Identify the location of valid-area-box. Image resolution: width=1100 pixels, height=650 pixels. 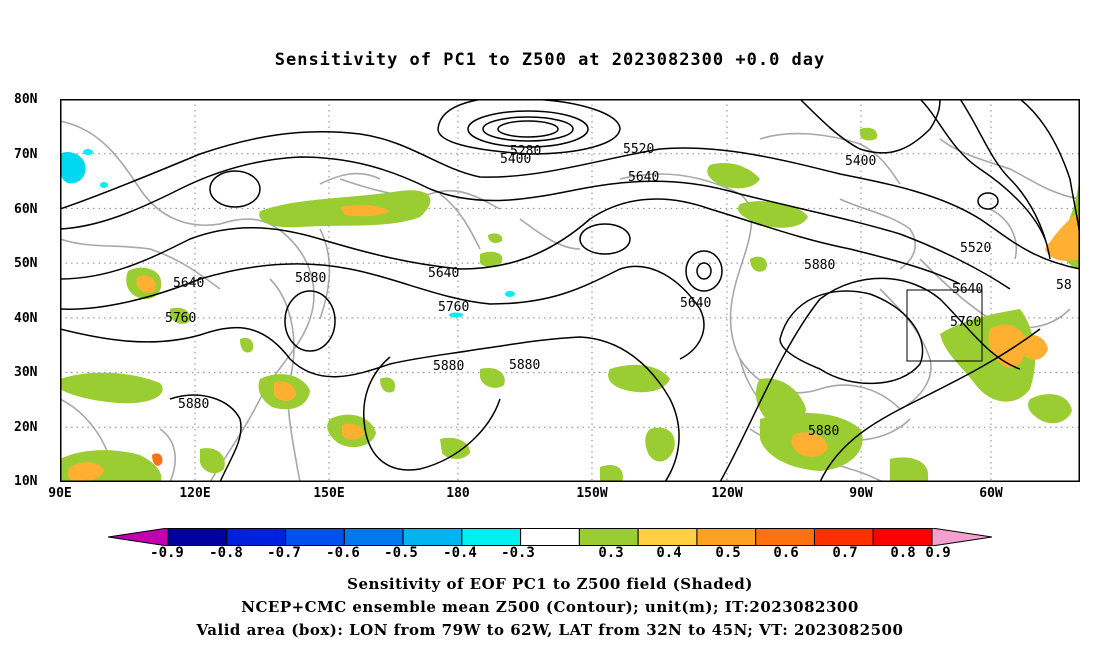
(944, 325).